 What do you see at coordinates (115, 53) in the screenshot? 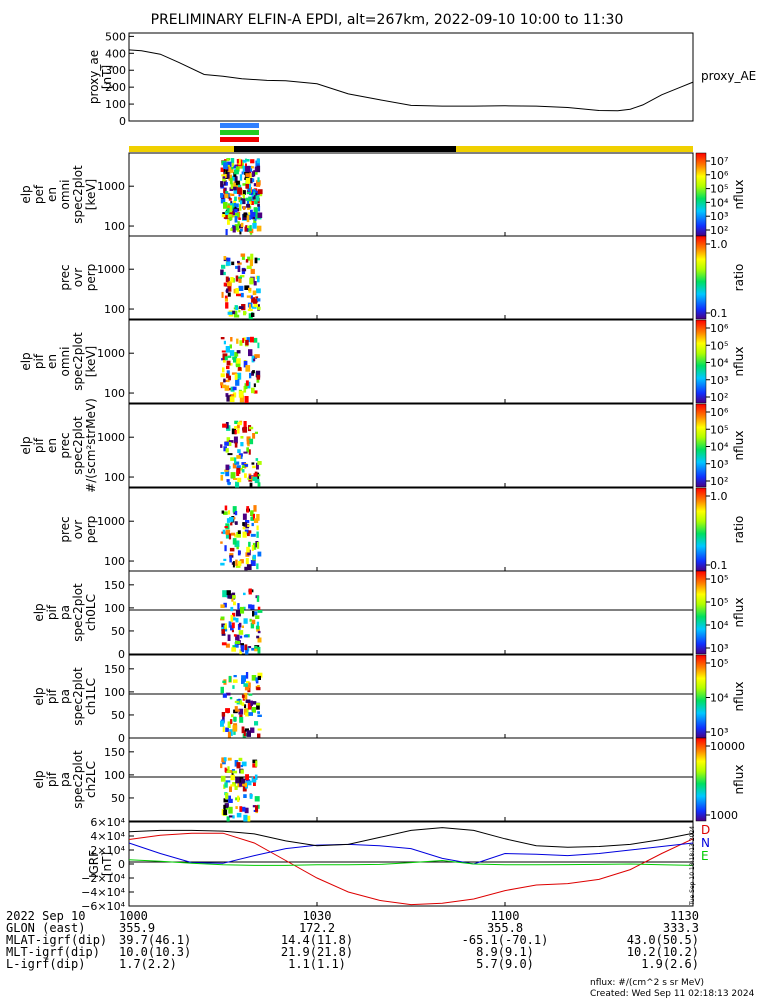
I see `ae-ytick-label: 400` at bounding box center [115, 53].